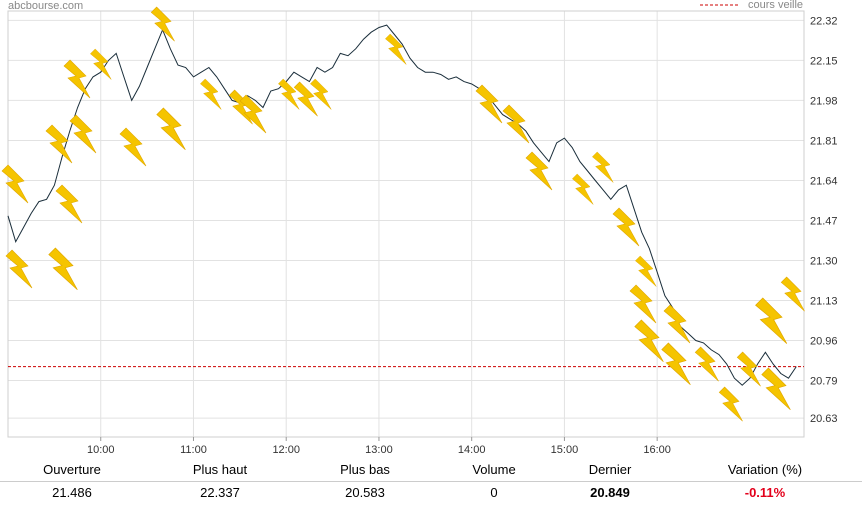 This screenshot has width=862, height=508. I want to click on x-axis: 10:00 11:00 12:00 13:00 14:00 15:00 16:00, so click(379, 446).